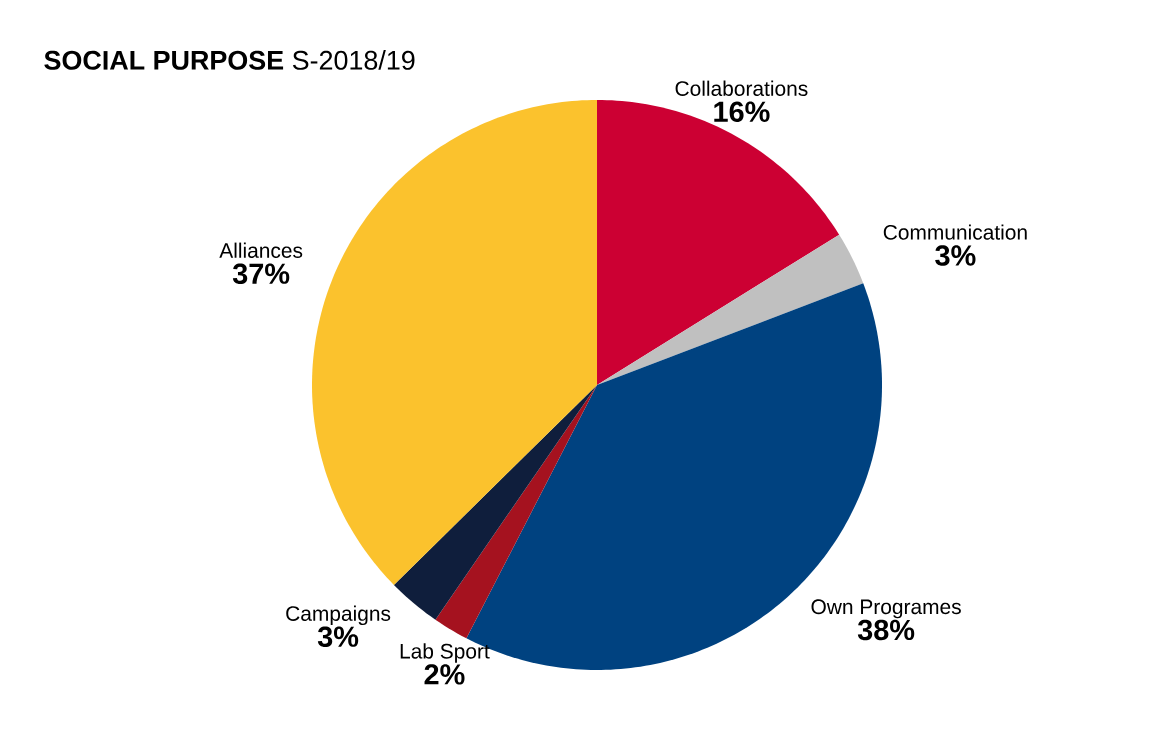  I want to click on slice-label: Alliances, so click(261, 250).